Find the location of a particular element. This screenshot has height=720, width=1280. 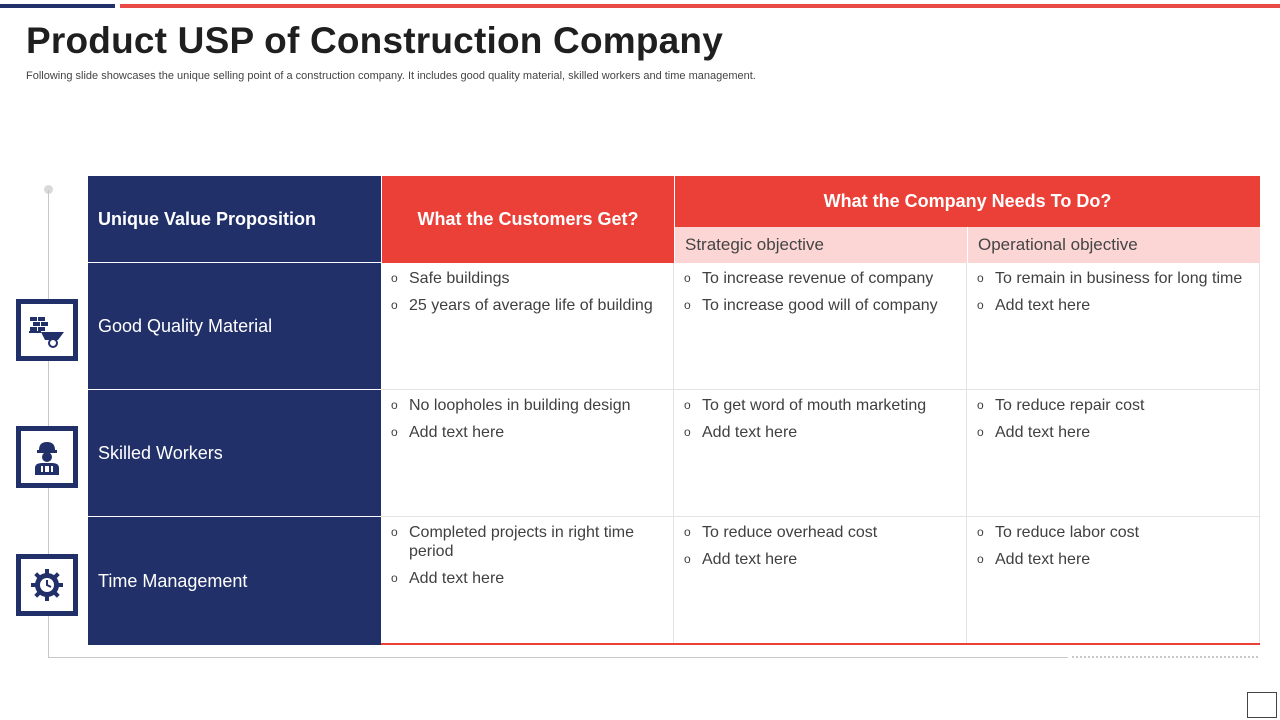

top-accent-bar-red is located at coordinates (700, 6).